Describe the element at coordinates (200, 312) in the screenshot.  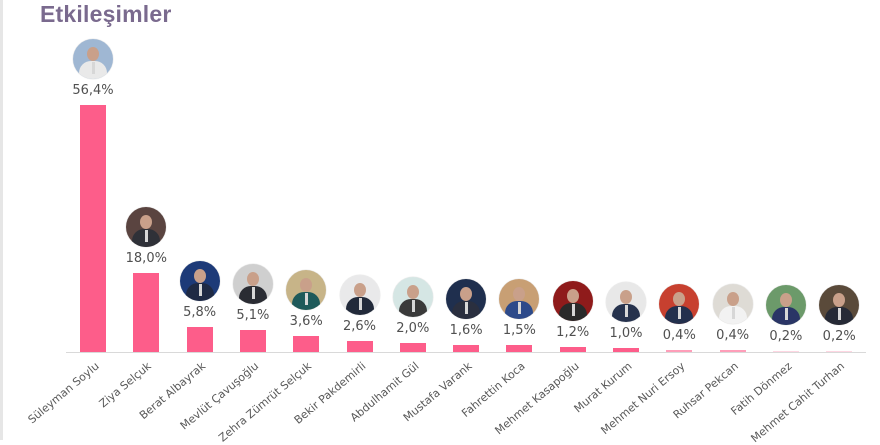
I see `value-label: 5,8%` at that location.